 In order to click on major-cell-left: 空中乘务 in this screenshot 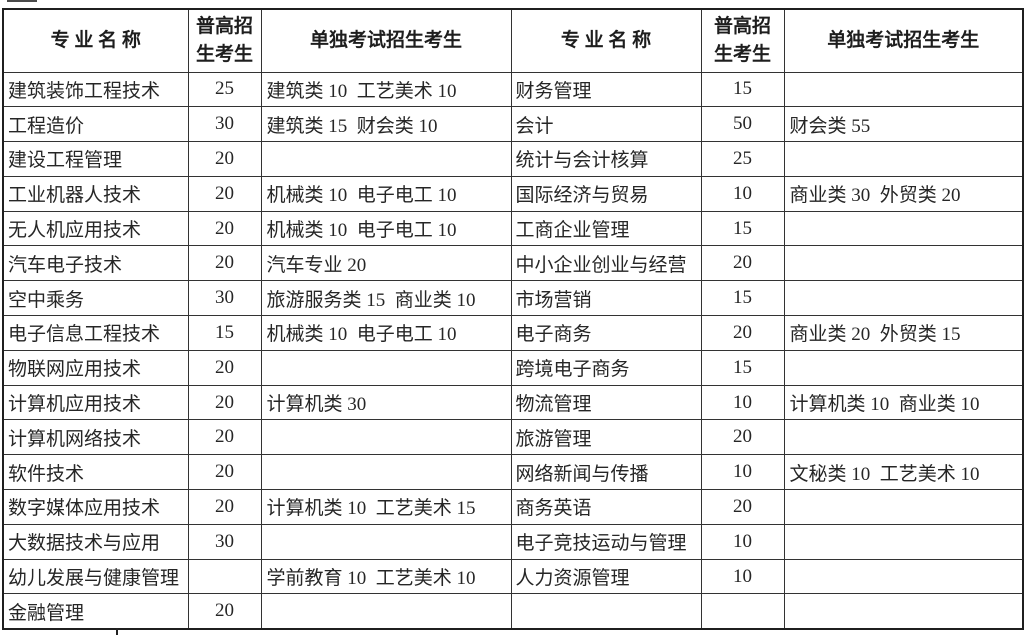, I will do `click(95, 298)`.